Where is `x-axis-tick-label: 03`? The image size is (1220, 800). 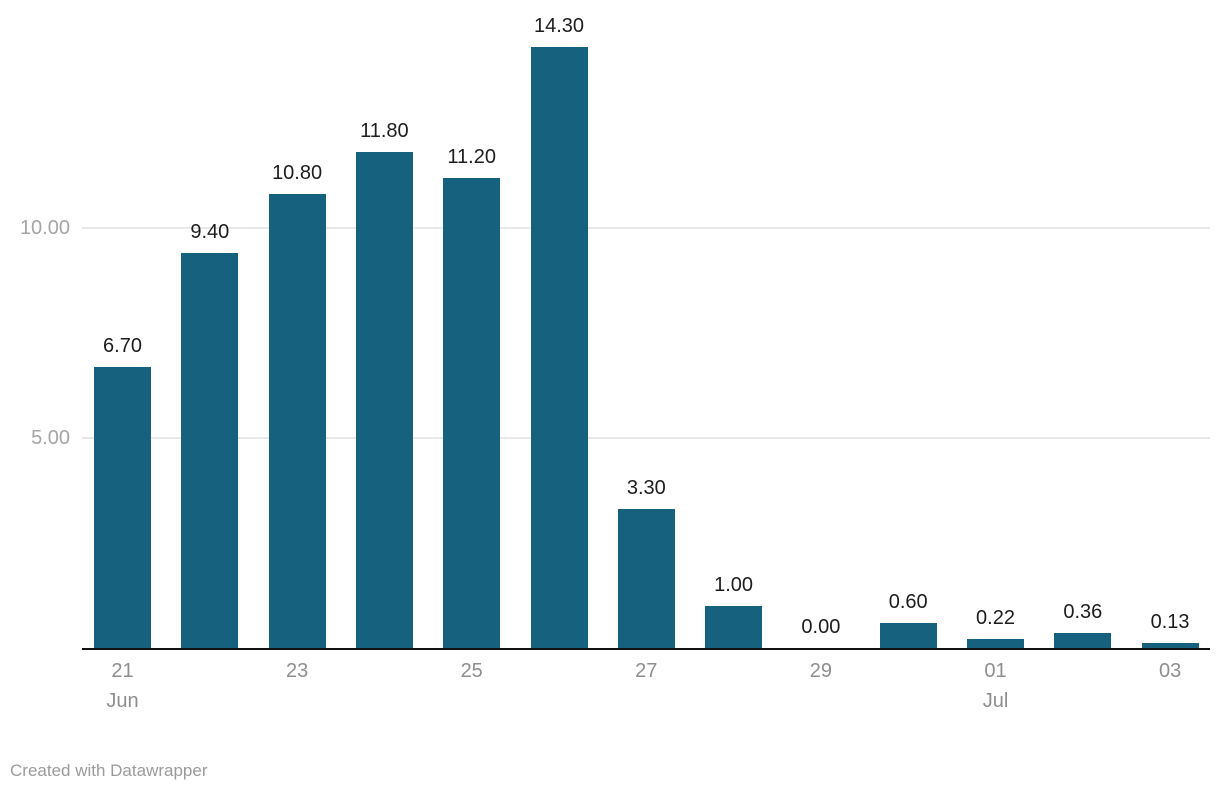 x-axis-tick-label: 03 is located at coordinates (1170, 671).